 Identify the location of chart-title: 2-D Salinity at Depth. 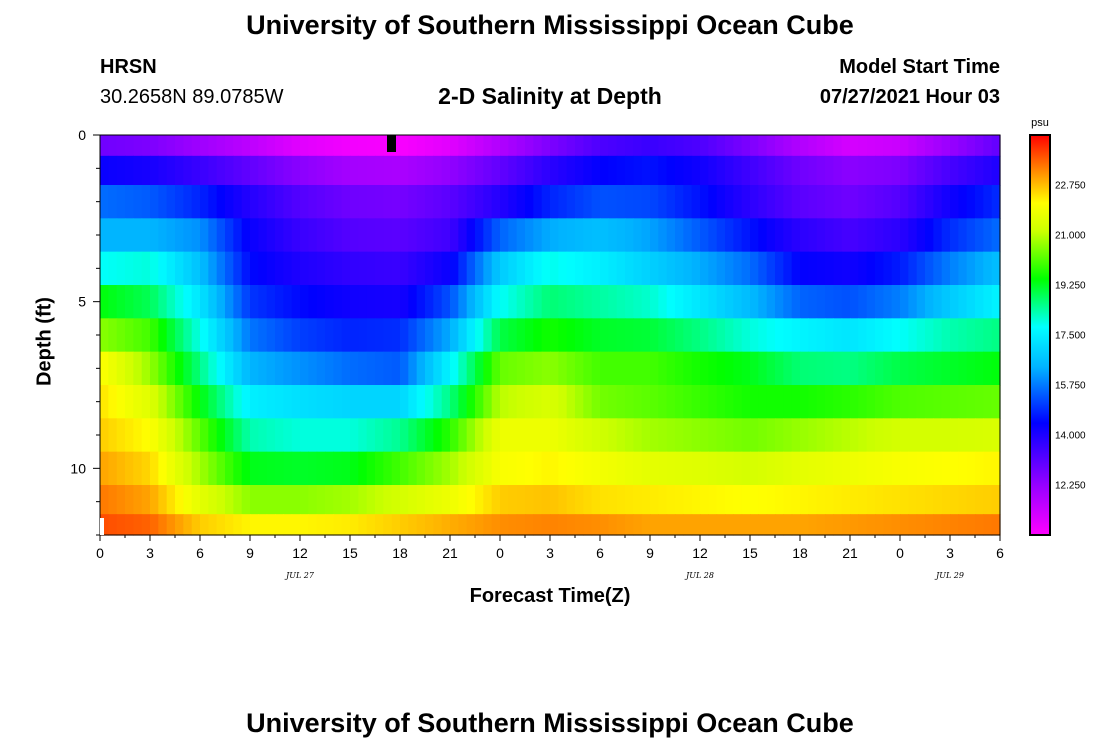
(550, 96).